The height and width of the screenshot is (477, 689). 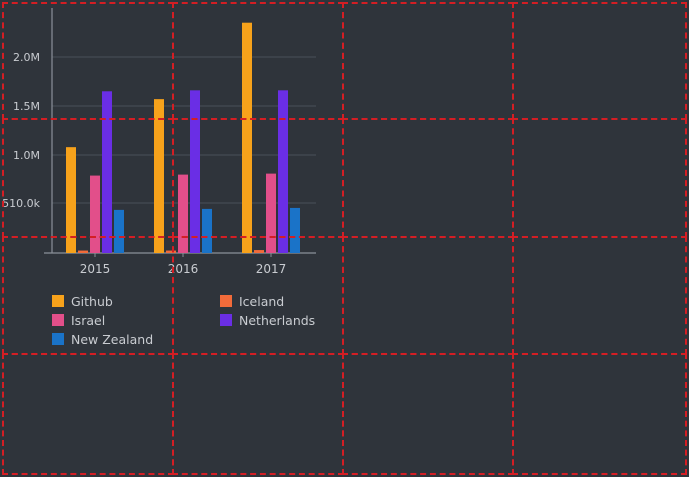 I want to click on legend-label-netherlands: Netherlands, so click(x=277, y=320).